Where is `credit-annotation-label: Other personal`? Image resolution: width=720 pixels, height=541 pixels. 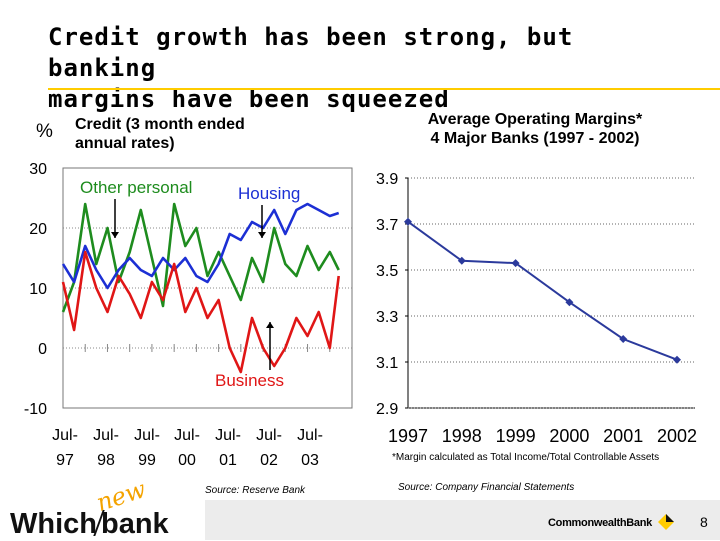 credit-annotation-label: Other personal is located at coordinates (136, 187).